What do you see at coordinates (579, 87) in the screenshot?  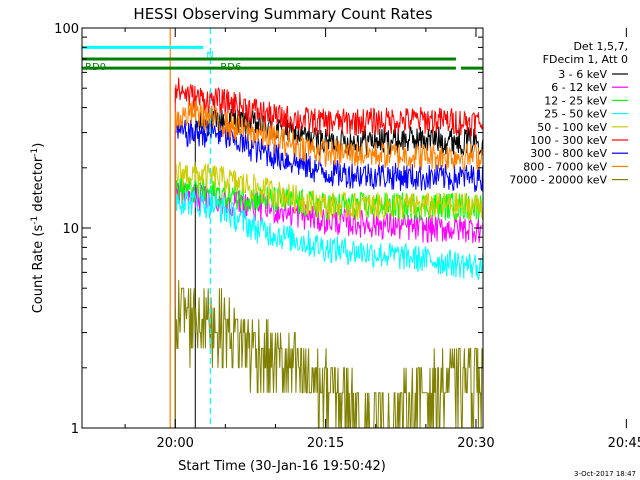 I see `legend-label-1: 6 - 12 keV` at bounding box center [579, 87].